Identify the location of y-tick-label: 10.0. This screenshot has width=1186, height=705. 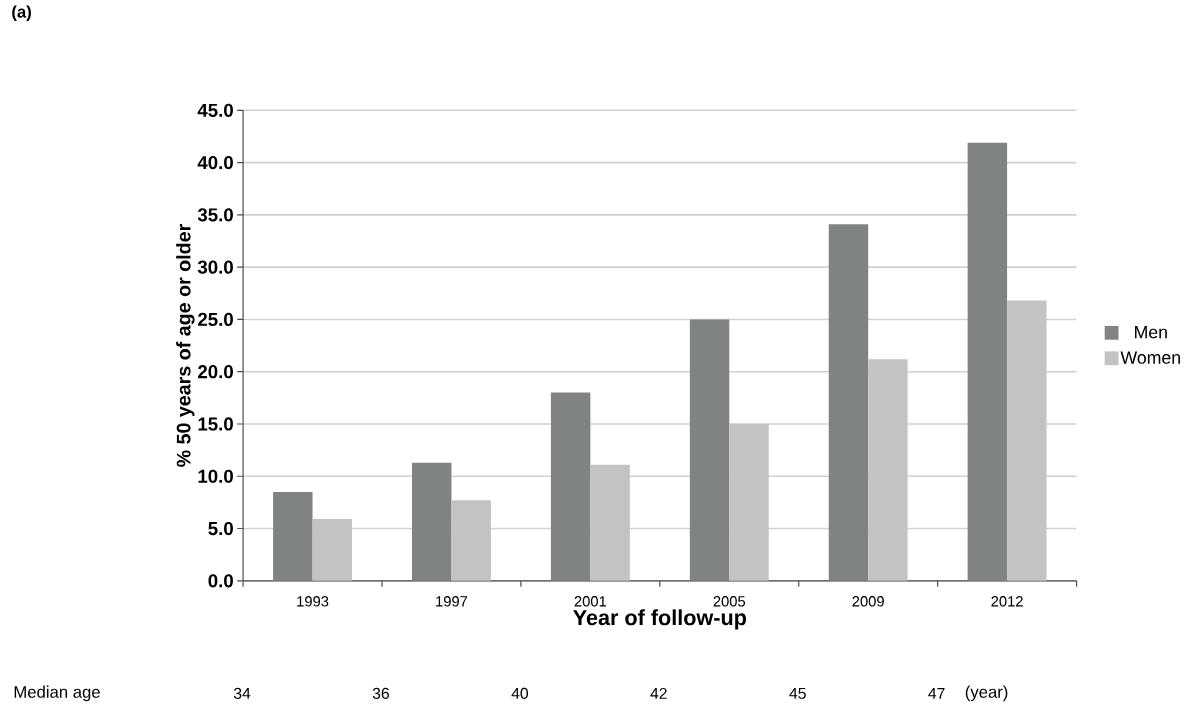
(215, 476).